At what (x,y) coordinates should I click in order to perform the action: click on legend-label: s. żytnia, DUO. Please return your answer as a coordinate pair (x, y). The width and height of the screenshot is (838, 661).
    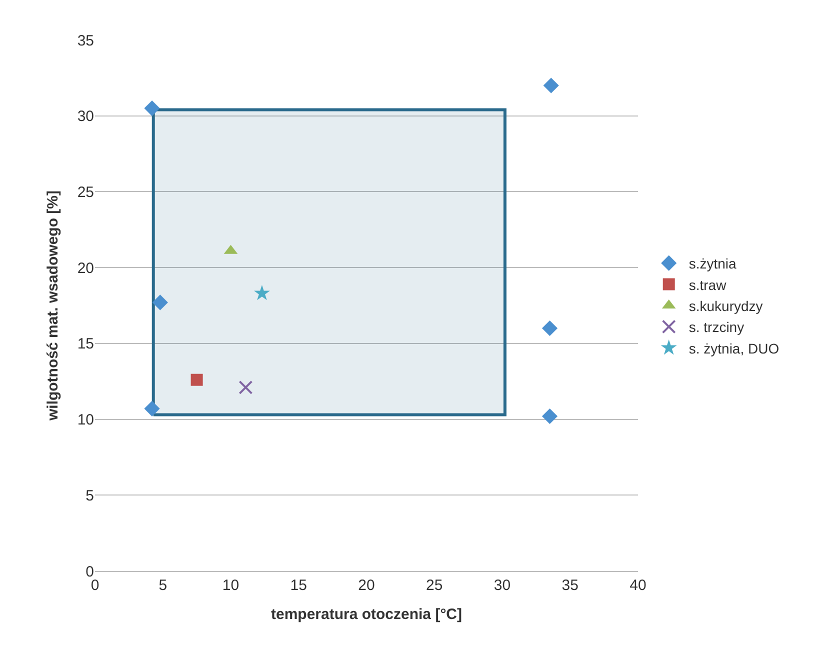
    Looking at the image, I should click on (734, 348).